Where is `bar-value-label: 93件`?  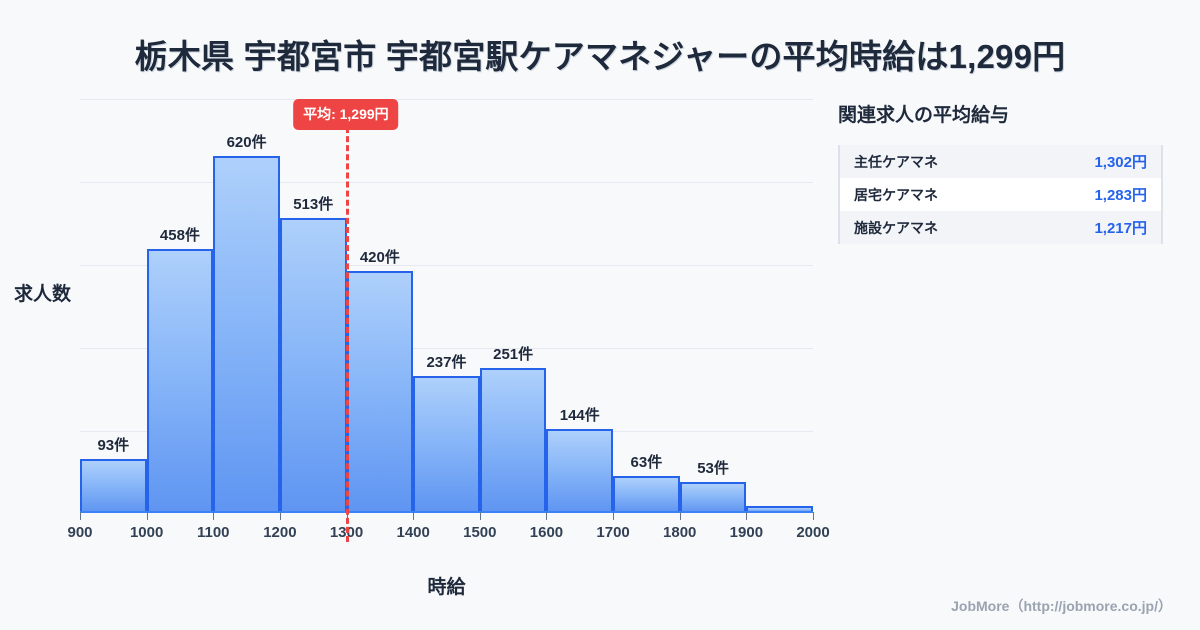 bar-value-label: 93件 is located at coordinates (113, 445).